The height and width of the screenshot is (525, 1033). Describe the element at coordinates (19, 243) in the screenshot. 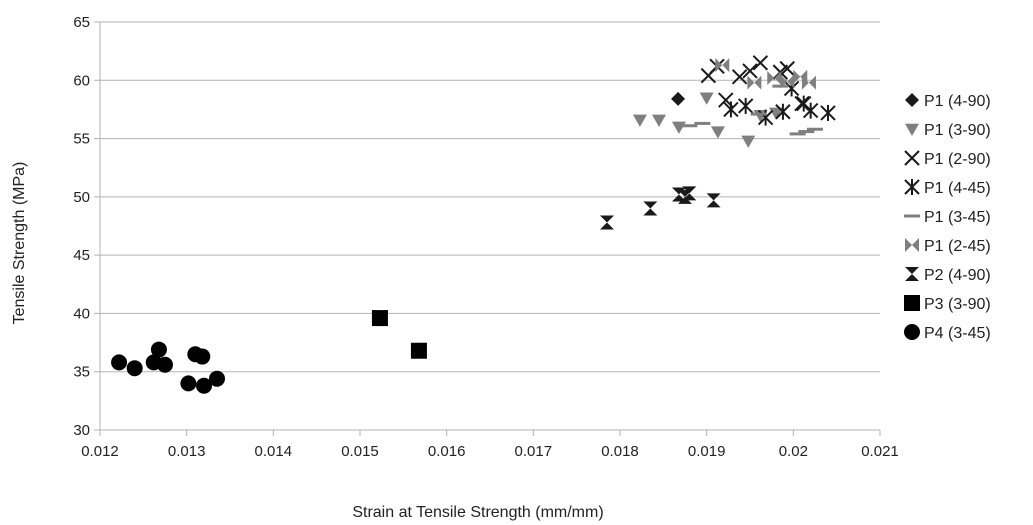

I see `y-axis-title: Tensile Strength (MPa)` at that location.